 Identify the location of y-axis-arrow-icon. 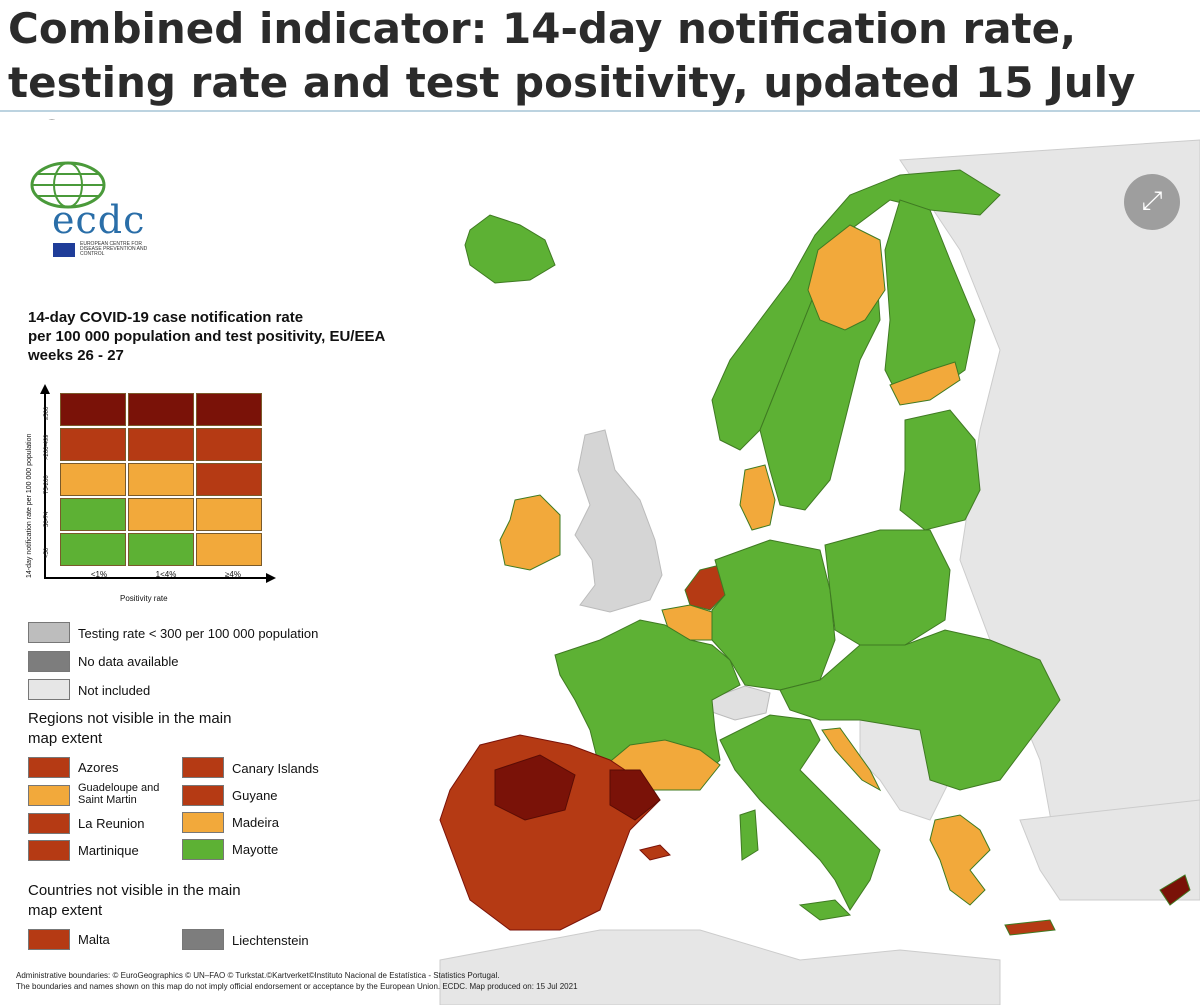
(45, 389).